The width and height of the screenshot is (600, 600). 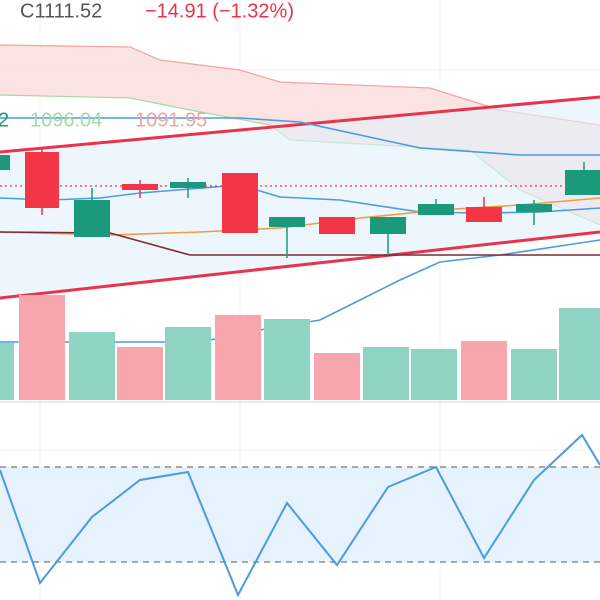 What do you see at coordinates (300, 265) in the screenshot?
I see `channel-lower` at bounding box center [300, 265].